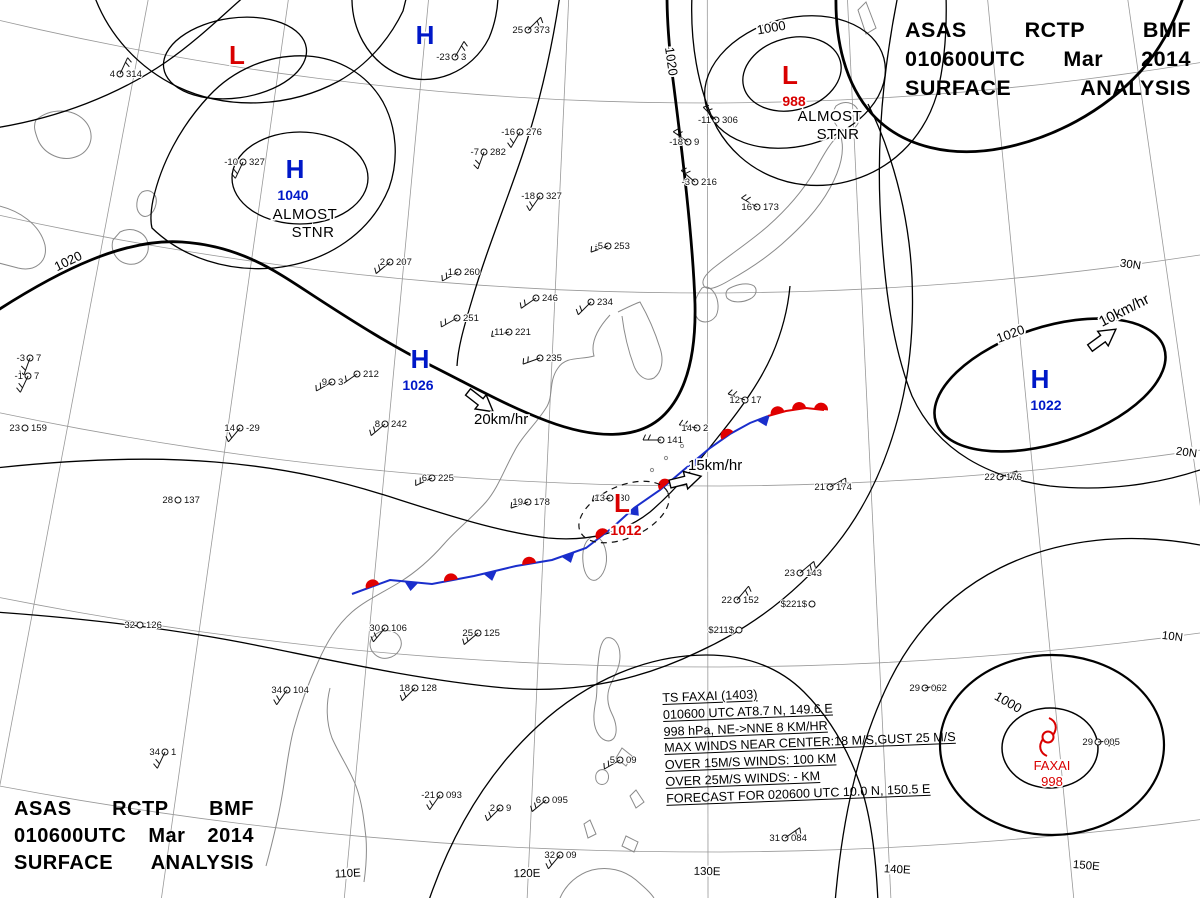  I want to click on isobar-1000-closed, so click(1052, 745).